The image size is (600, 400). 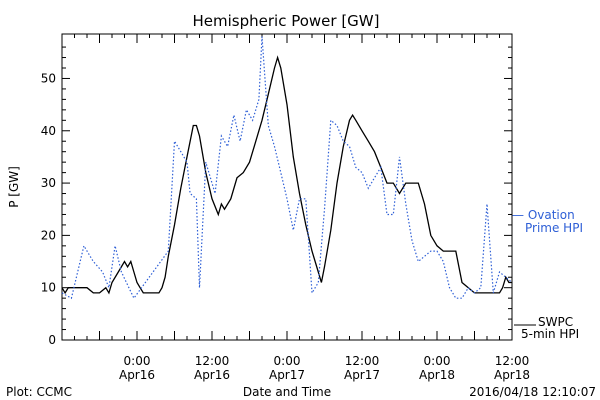 What do you see at coordinates (48, 78) in the screenshot?
I see `y-tick-label: 50` at bounding box center [48, 78].